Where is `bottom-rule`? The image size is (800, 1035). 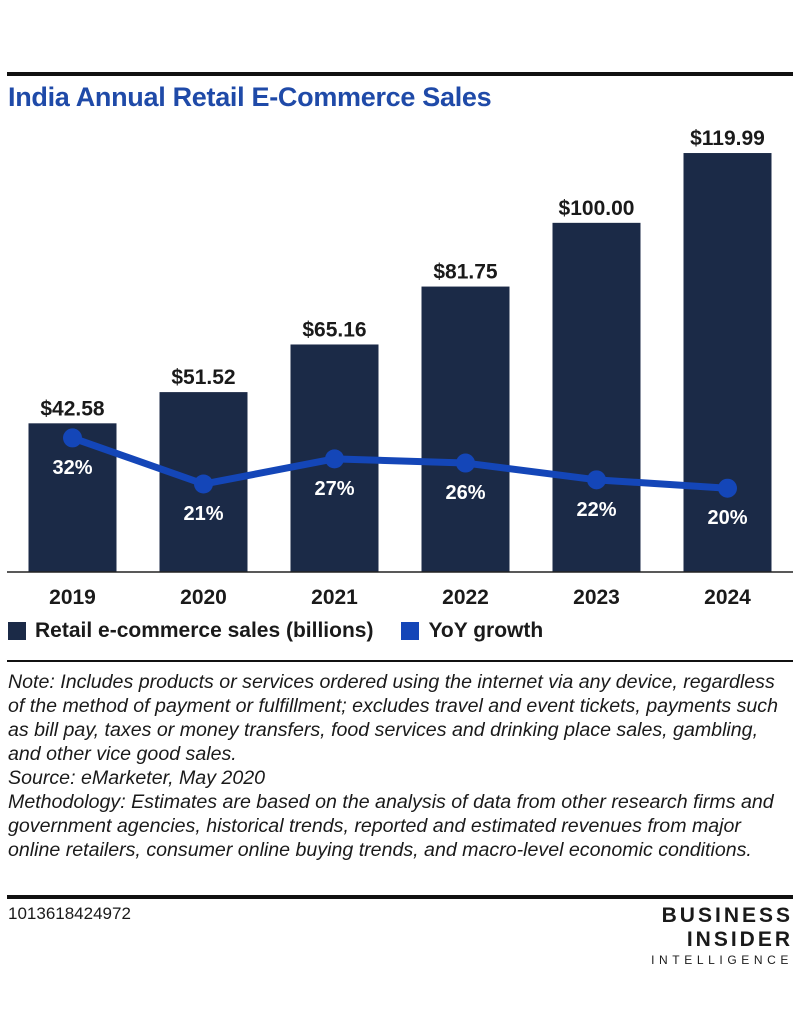 bottom-rule is located at coordinates (400, 897).